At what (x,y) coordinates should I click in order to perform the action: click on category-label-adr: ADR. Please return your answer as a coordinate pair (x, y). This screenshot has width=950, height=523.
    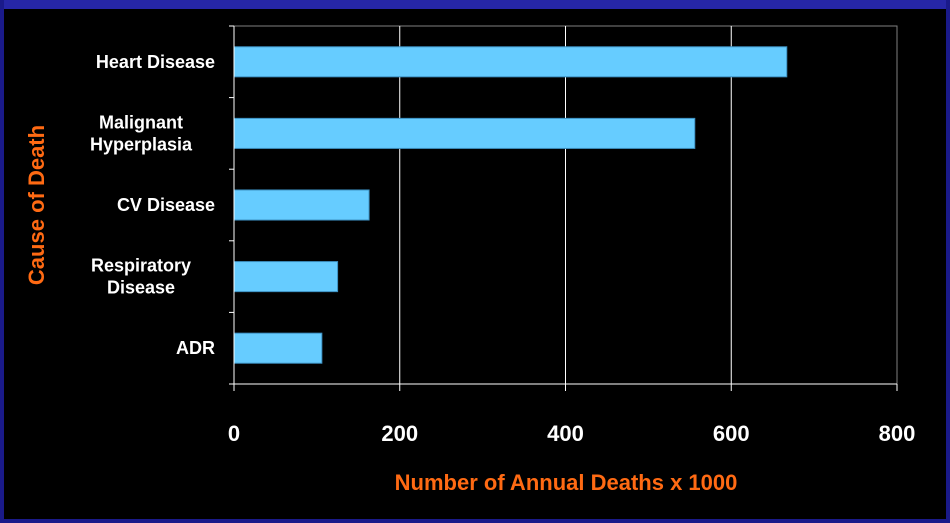
    Looking at the image, I should click on (195, 348).